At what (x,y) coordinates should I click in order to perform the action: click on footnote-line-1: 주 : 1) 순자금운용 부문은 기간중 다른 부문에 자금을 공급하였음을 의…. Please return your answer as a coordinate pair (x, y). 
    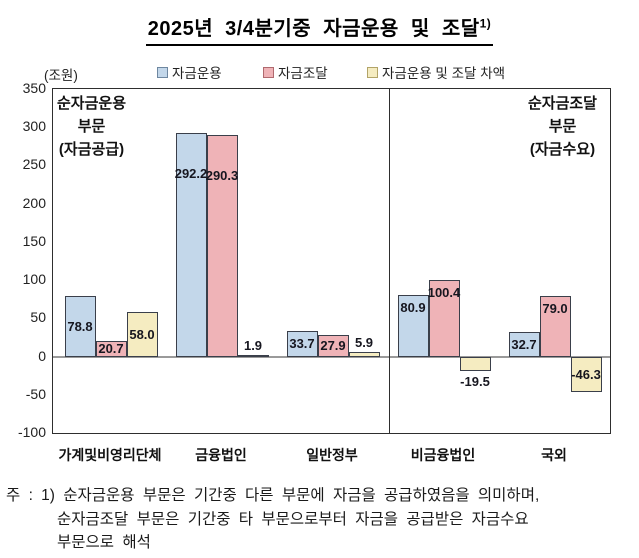
    Looking at the image, I should click on (273, 495).